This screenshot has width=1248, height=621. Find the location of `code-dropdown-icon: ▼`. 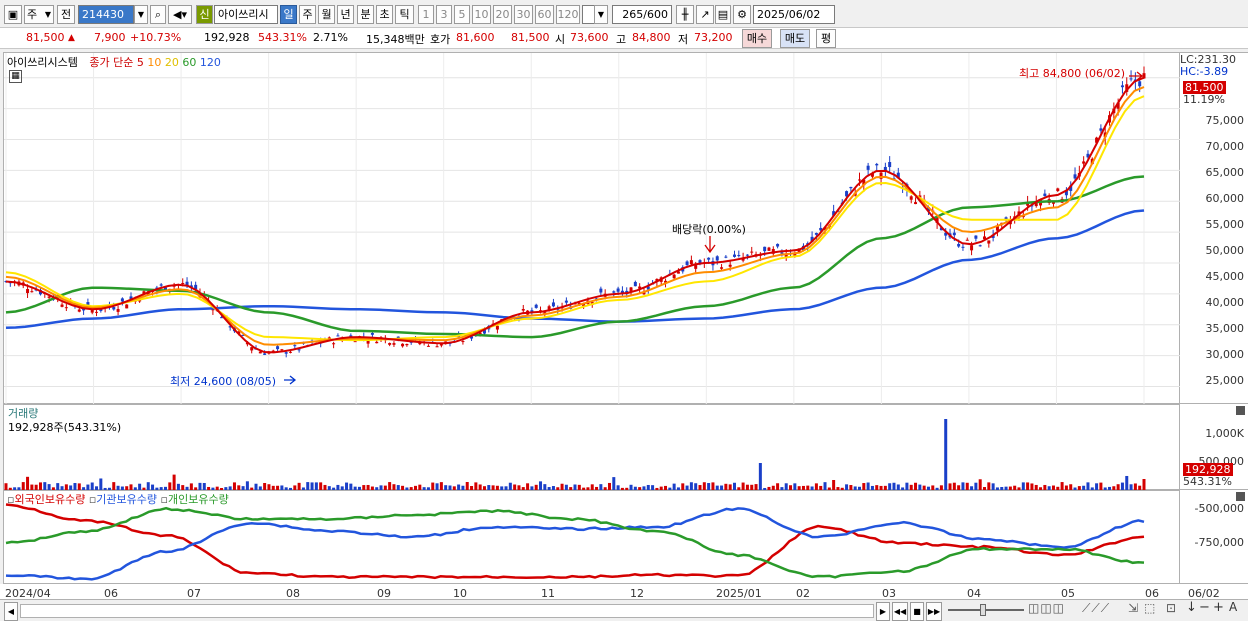

code-dropdown-icon: ▼ is located at coordinates (141, 14).